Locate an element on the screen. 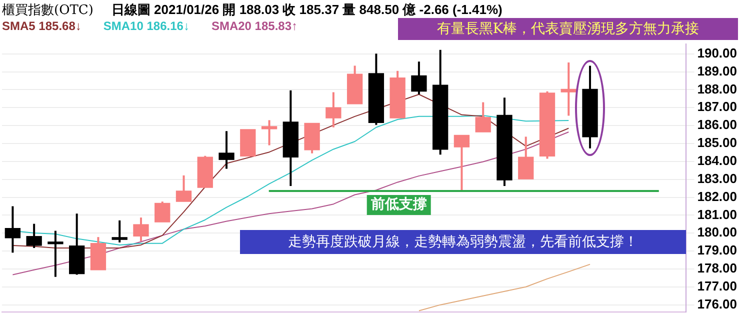 Image resolution: width=740 pixels, height=324 pixels. y-tick-label: 185.00 is located at coordinates (717, 142).